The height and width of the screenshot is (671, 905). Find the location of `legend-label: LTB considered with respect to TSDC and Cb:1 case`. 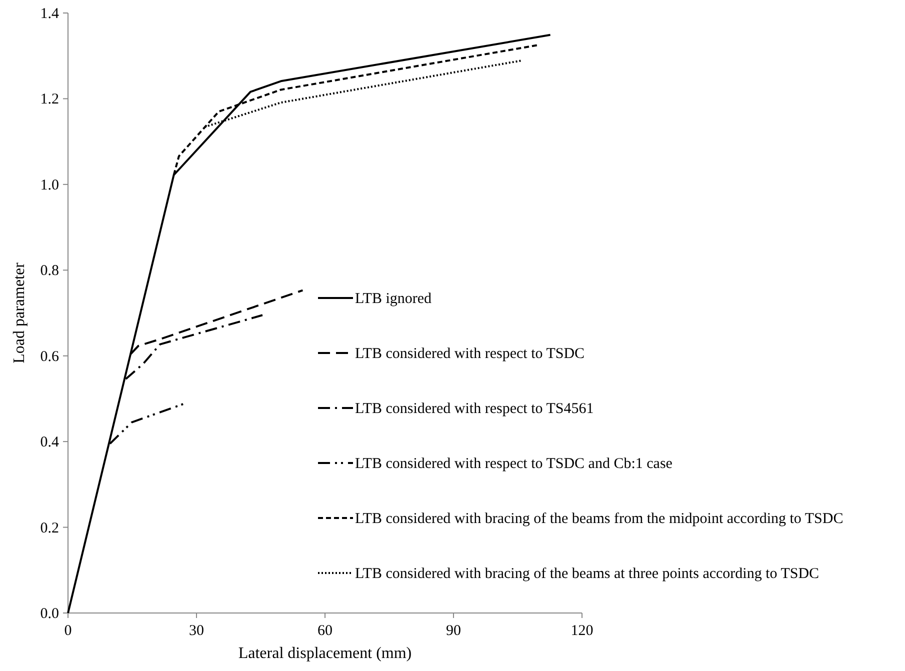

legend-label: LTB considered with respect to TSDC and Cb:1 case is located at coordinates (514, 464).